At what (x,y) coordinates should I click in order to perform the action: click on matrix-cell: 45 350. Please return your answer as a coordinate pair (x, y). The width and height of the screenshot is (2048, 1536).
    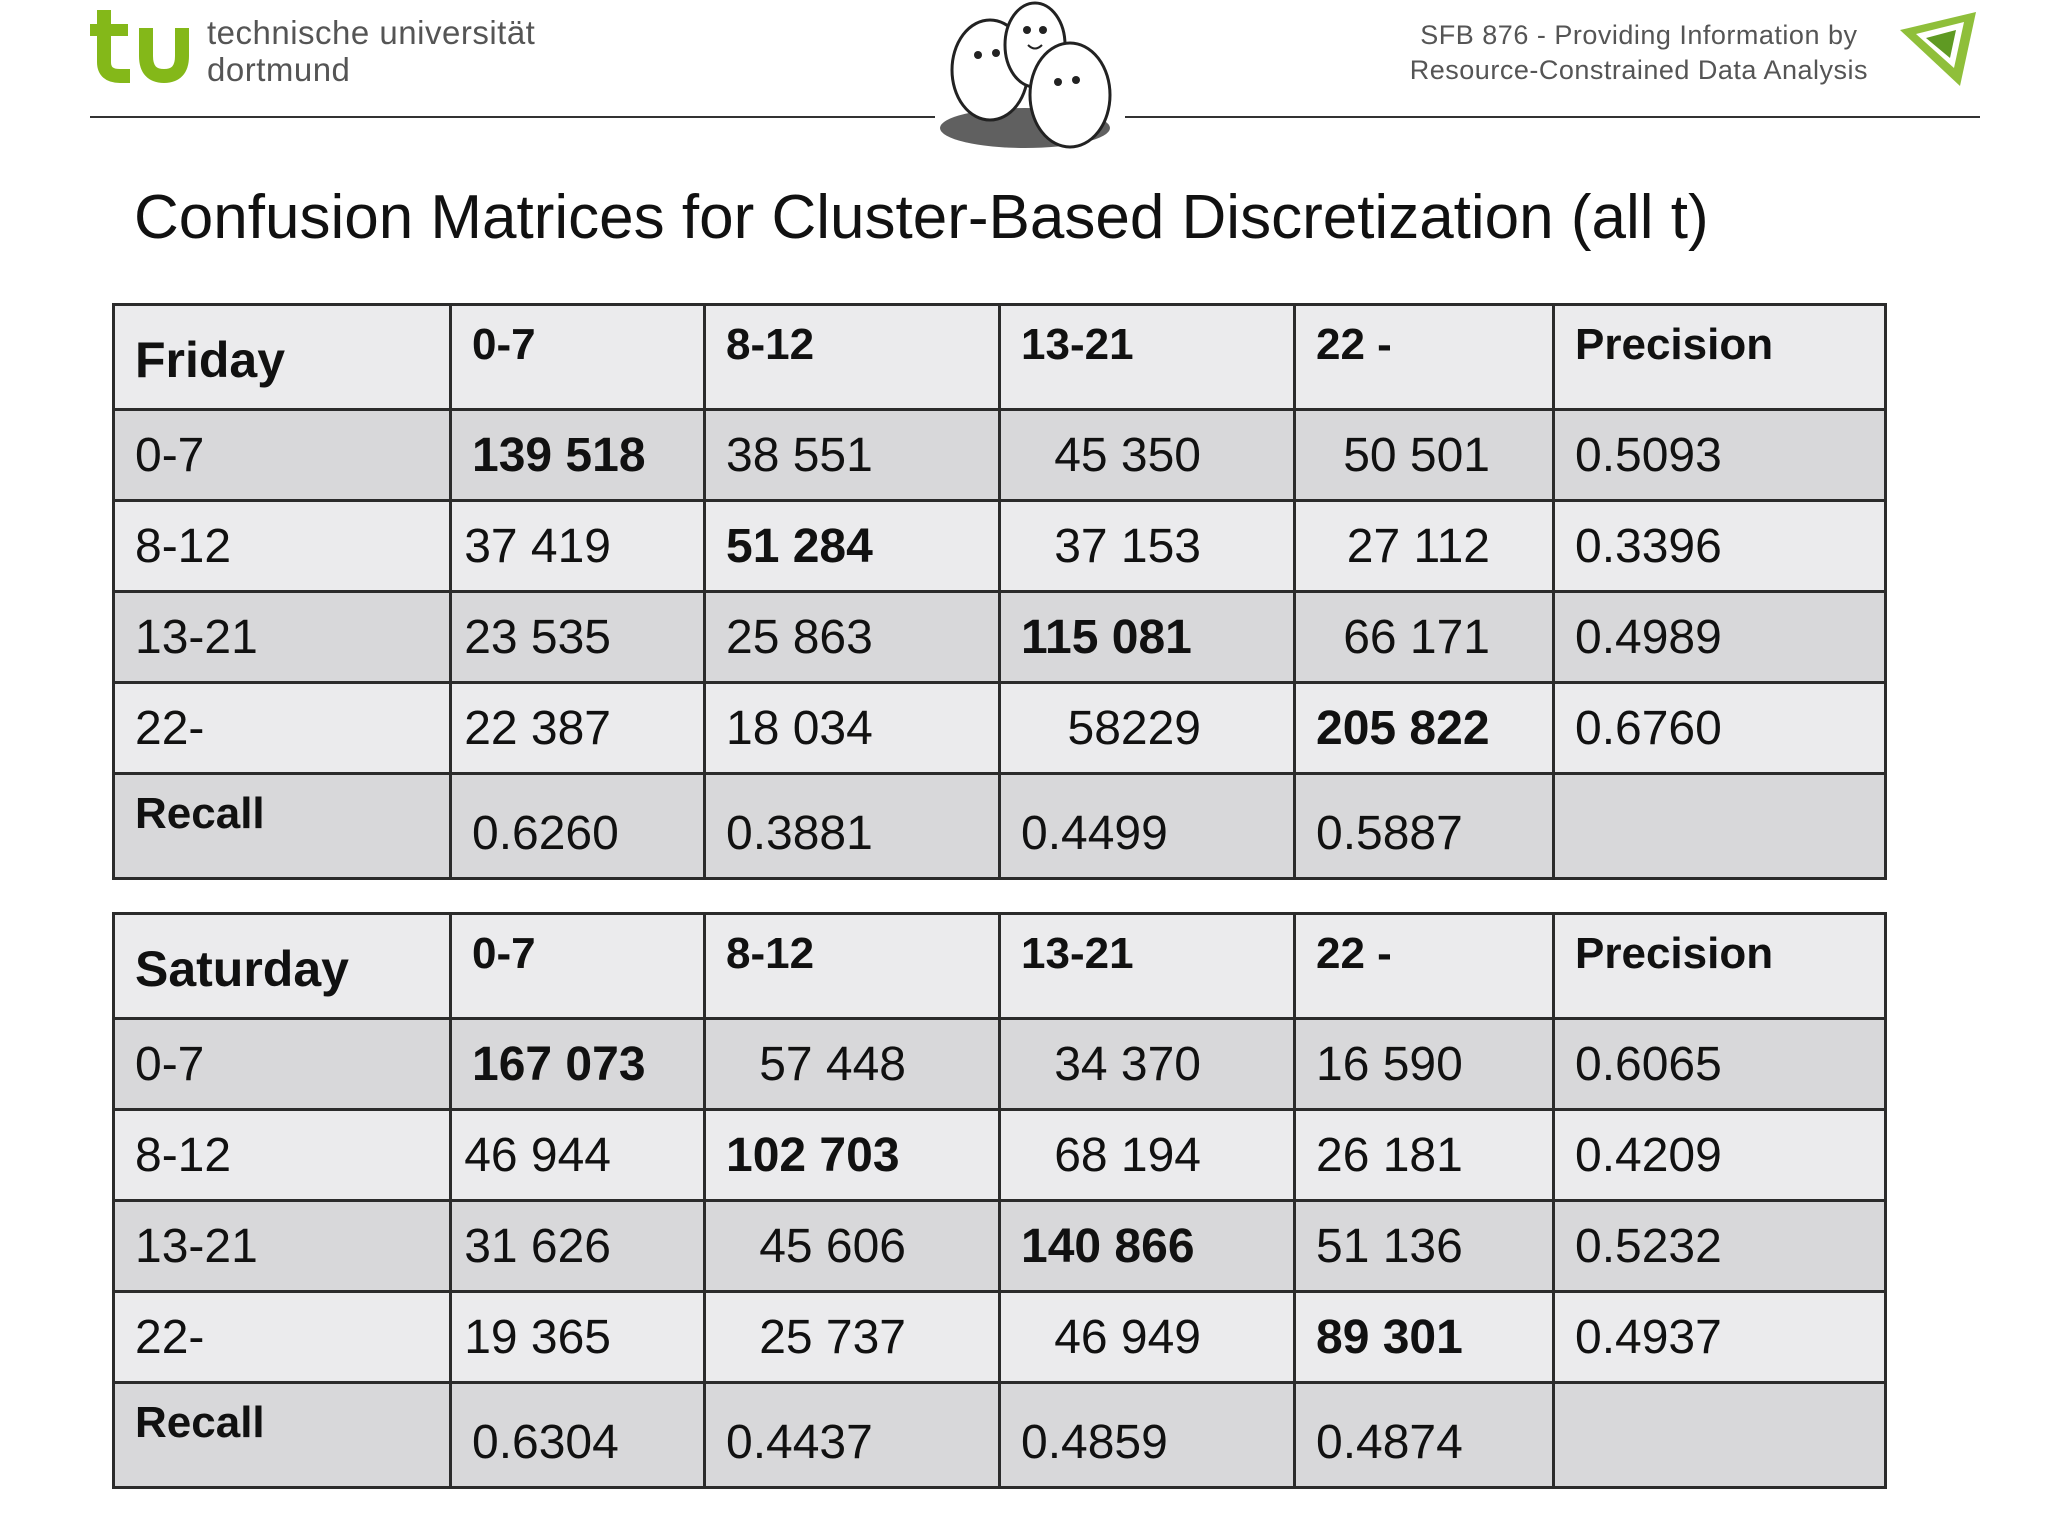
    Looking at the image, I should click on (1147, 455).